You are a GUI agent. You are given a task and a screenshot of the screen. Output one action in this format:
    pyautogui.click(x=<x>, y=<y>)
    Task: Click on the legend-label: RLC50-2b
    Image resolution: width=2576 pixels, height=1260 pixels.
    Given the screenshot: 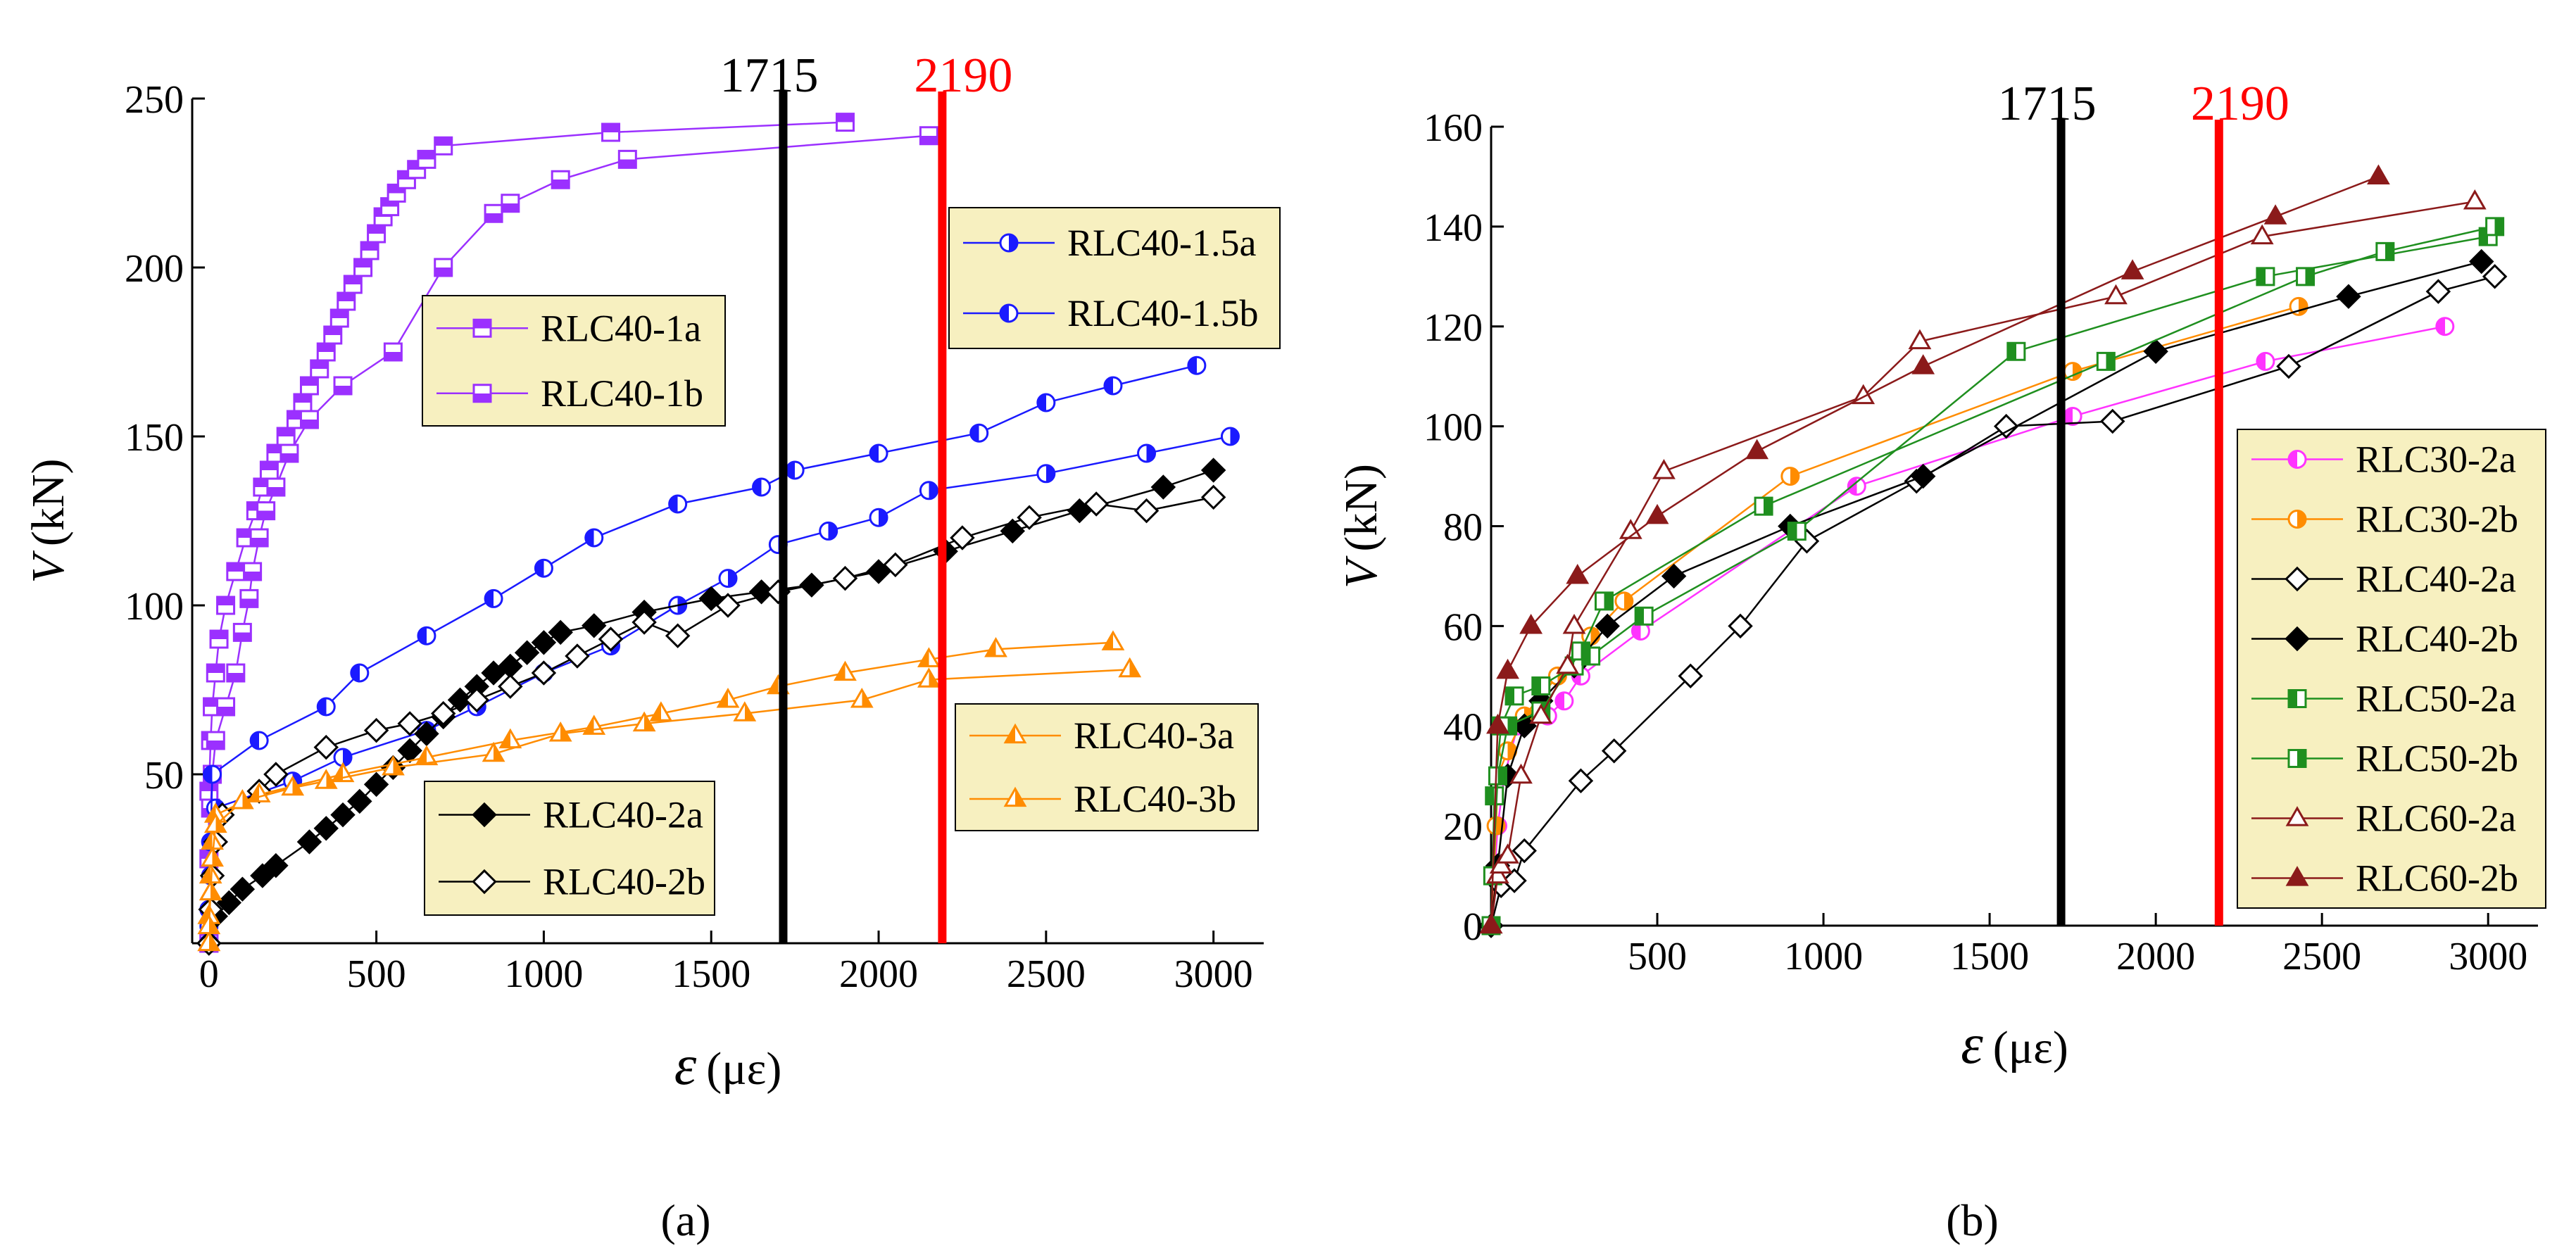 What is the action you would take?
    pyautogui.click(x=2437, y=759)
    